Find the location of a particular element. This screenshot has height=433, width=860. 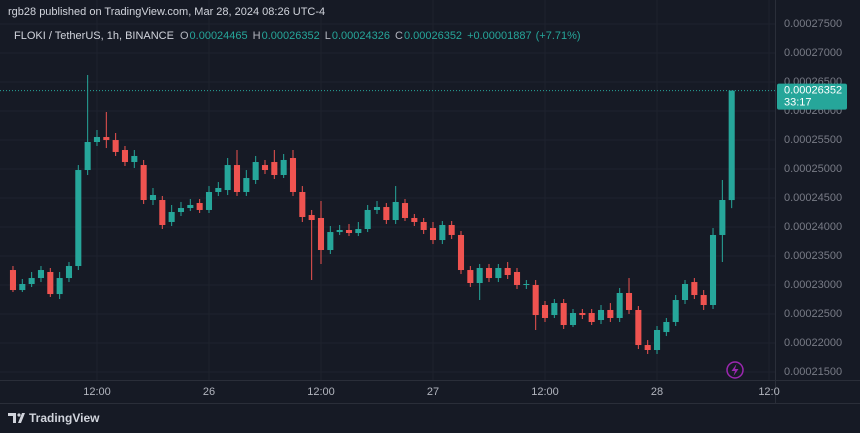

lightning-icon is located at coordinates (735, 370).